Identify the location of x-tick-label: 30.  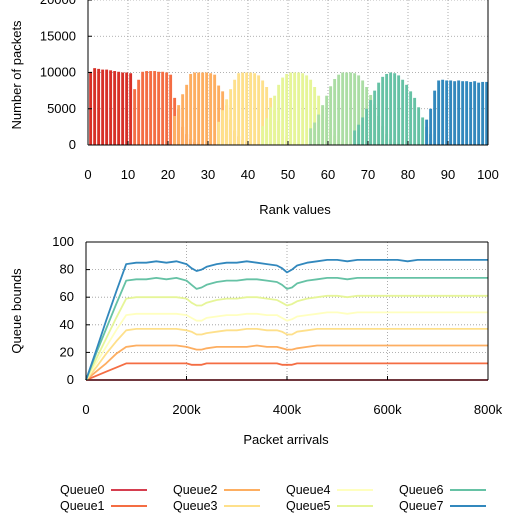
(208, 174).